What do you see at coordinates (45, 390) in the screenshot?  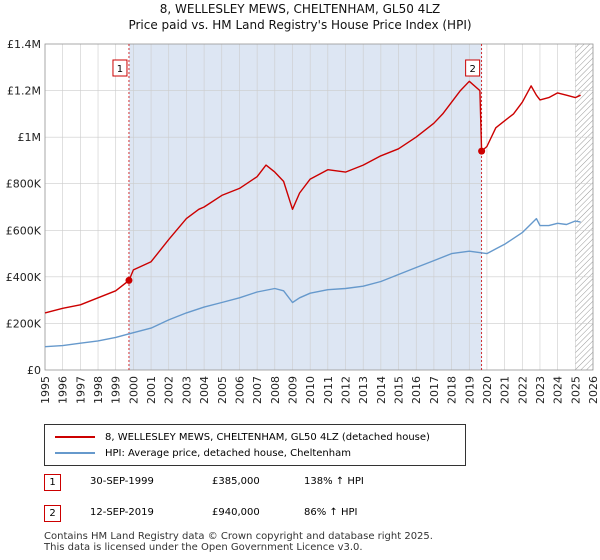 I see `x-tick-label: 1995` at bounding box center [45, 390].